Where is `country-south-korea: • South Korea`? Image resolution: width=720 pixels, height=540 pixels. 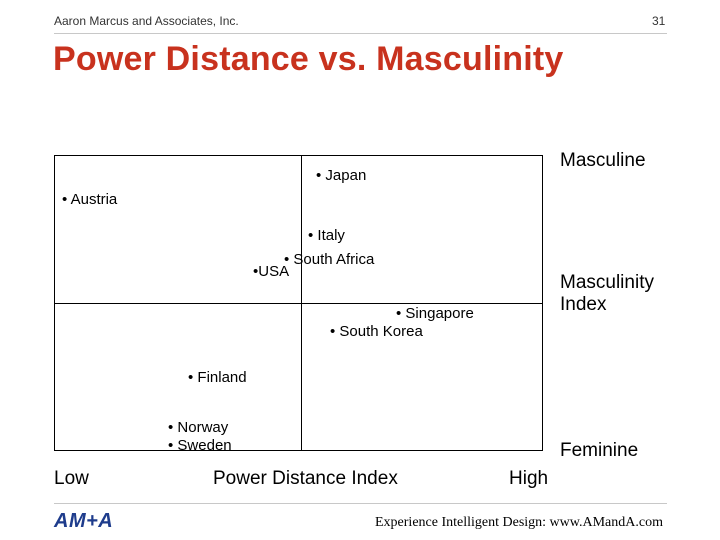 country-south-korea: • South Korea is located at coordinates (376, 331).